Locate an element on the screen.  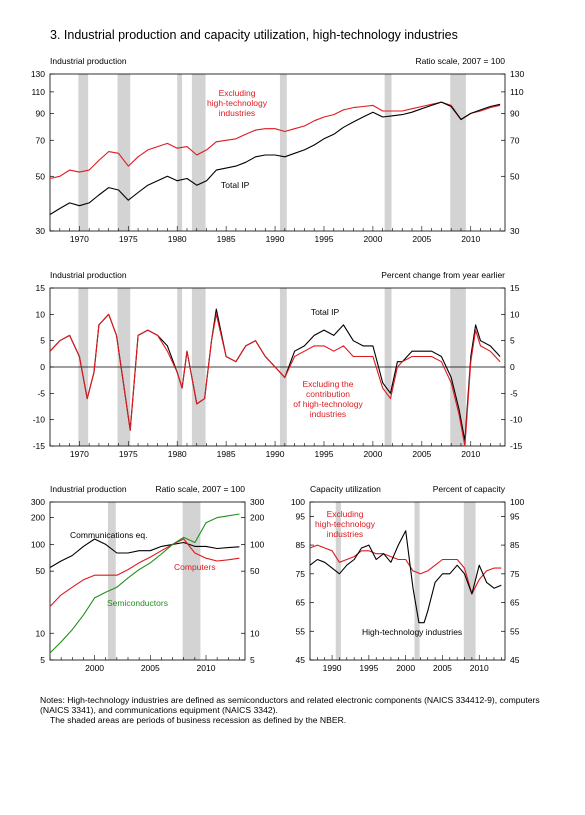
series-label: Excluding is located at coordinates (237, 93).